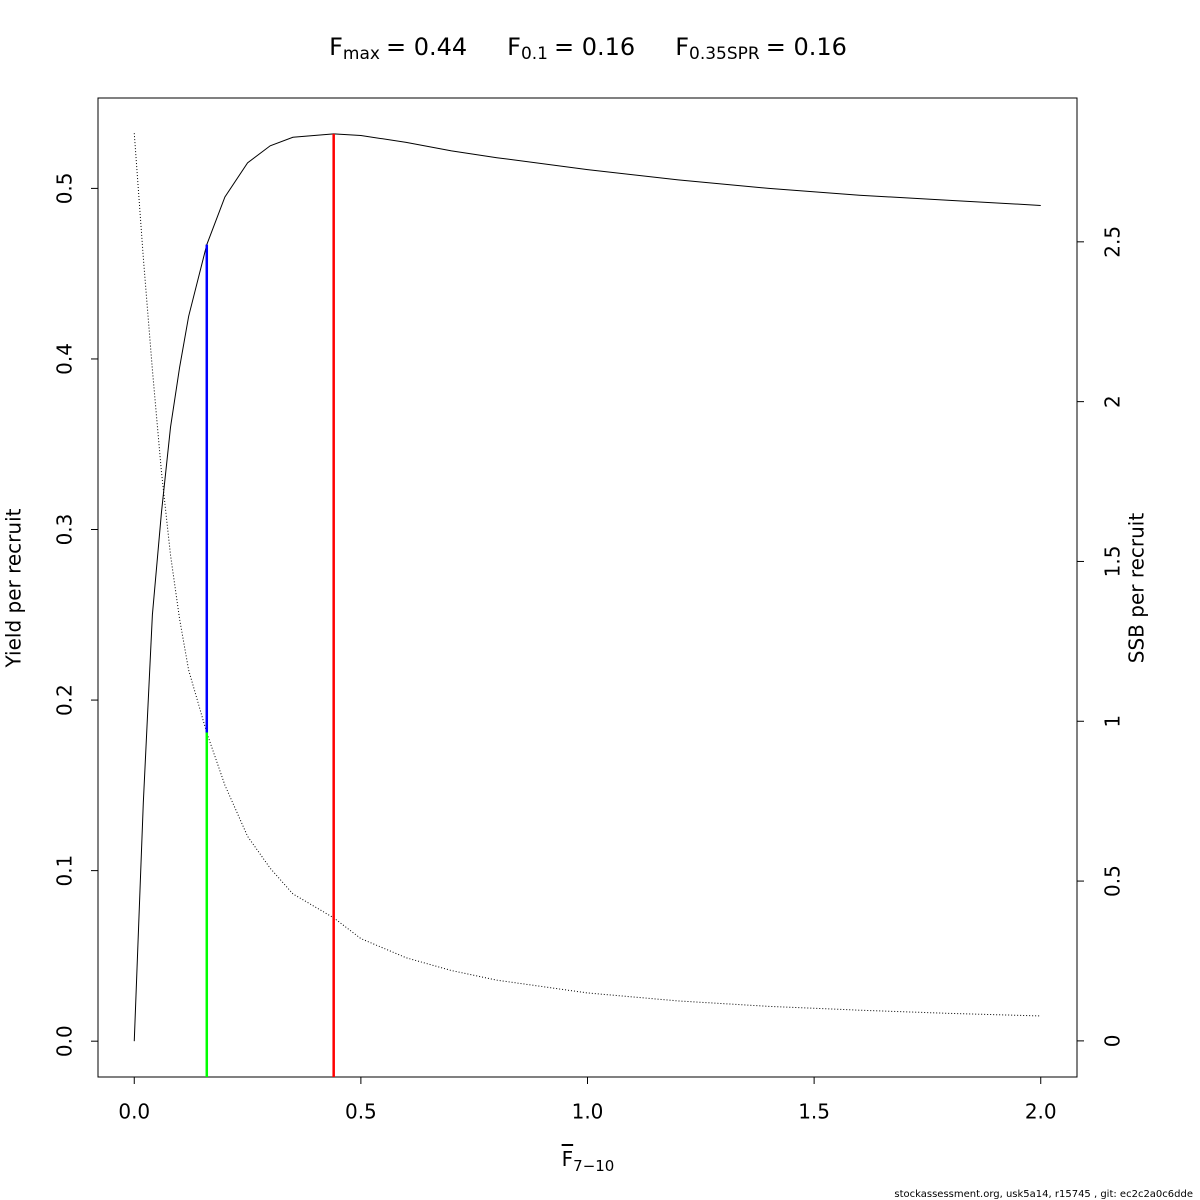 Image resolution: width=1200 pixels, height=1200 pixels. What do you see at coordinates (65, 530) in the screenshot?
I see `y-tick-label: 0.3` at bounding box center [65, 530].